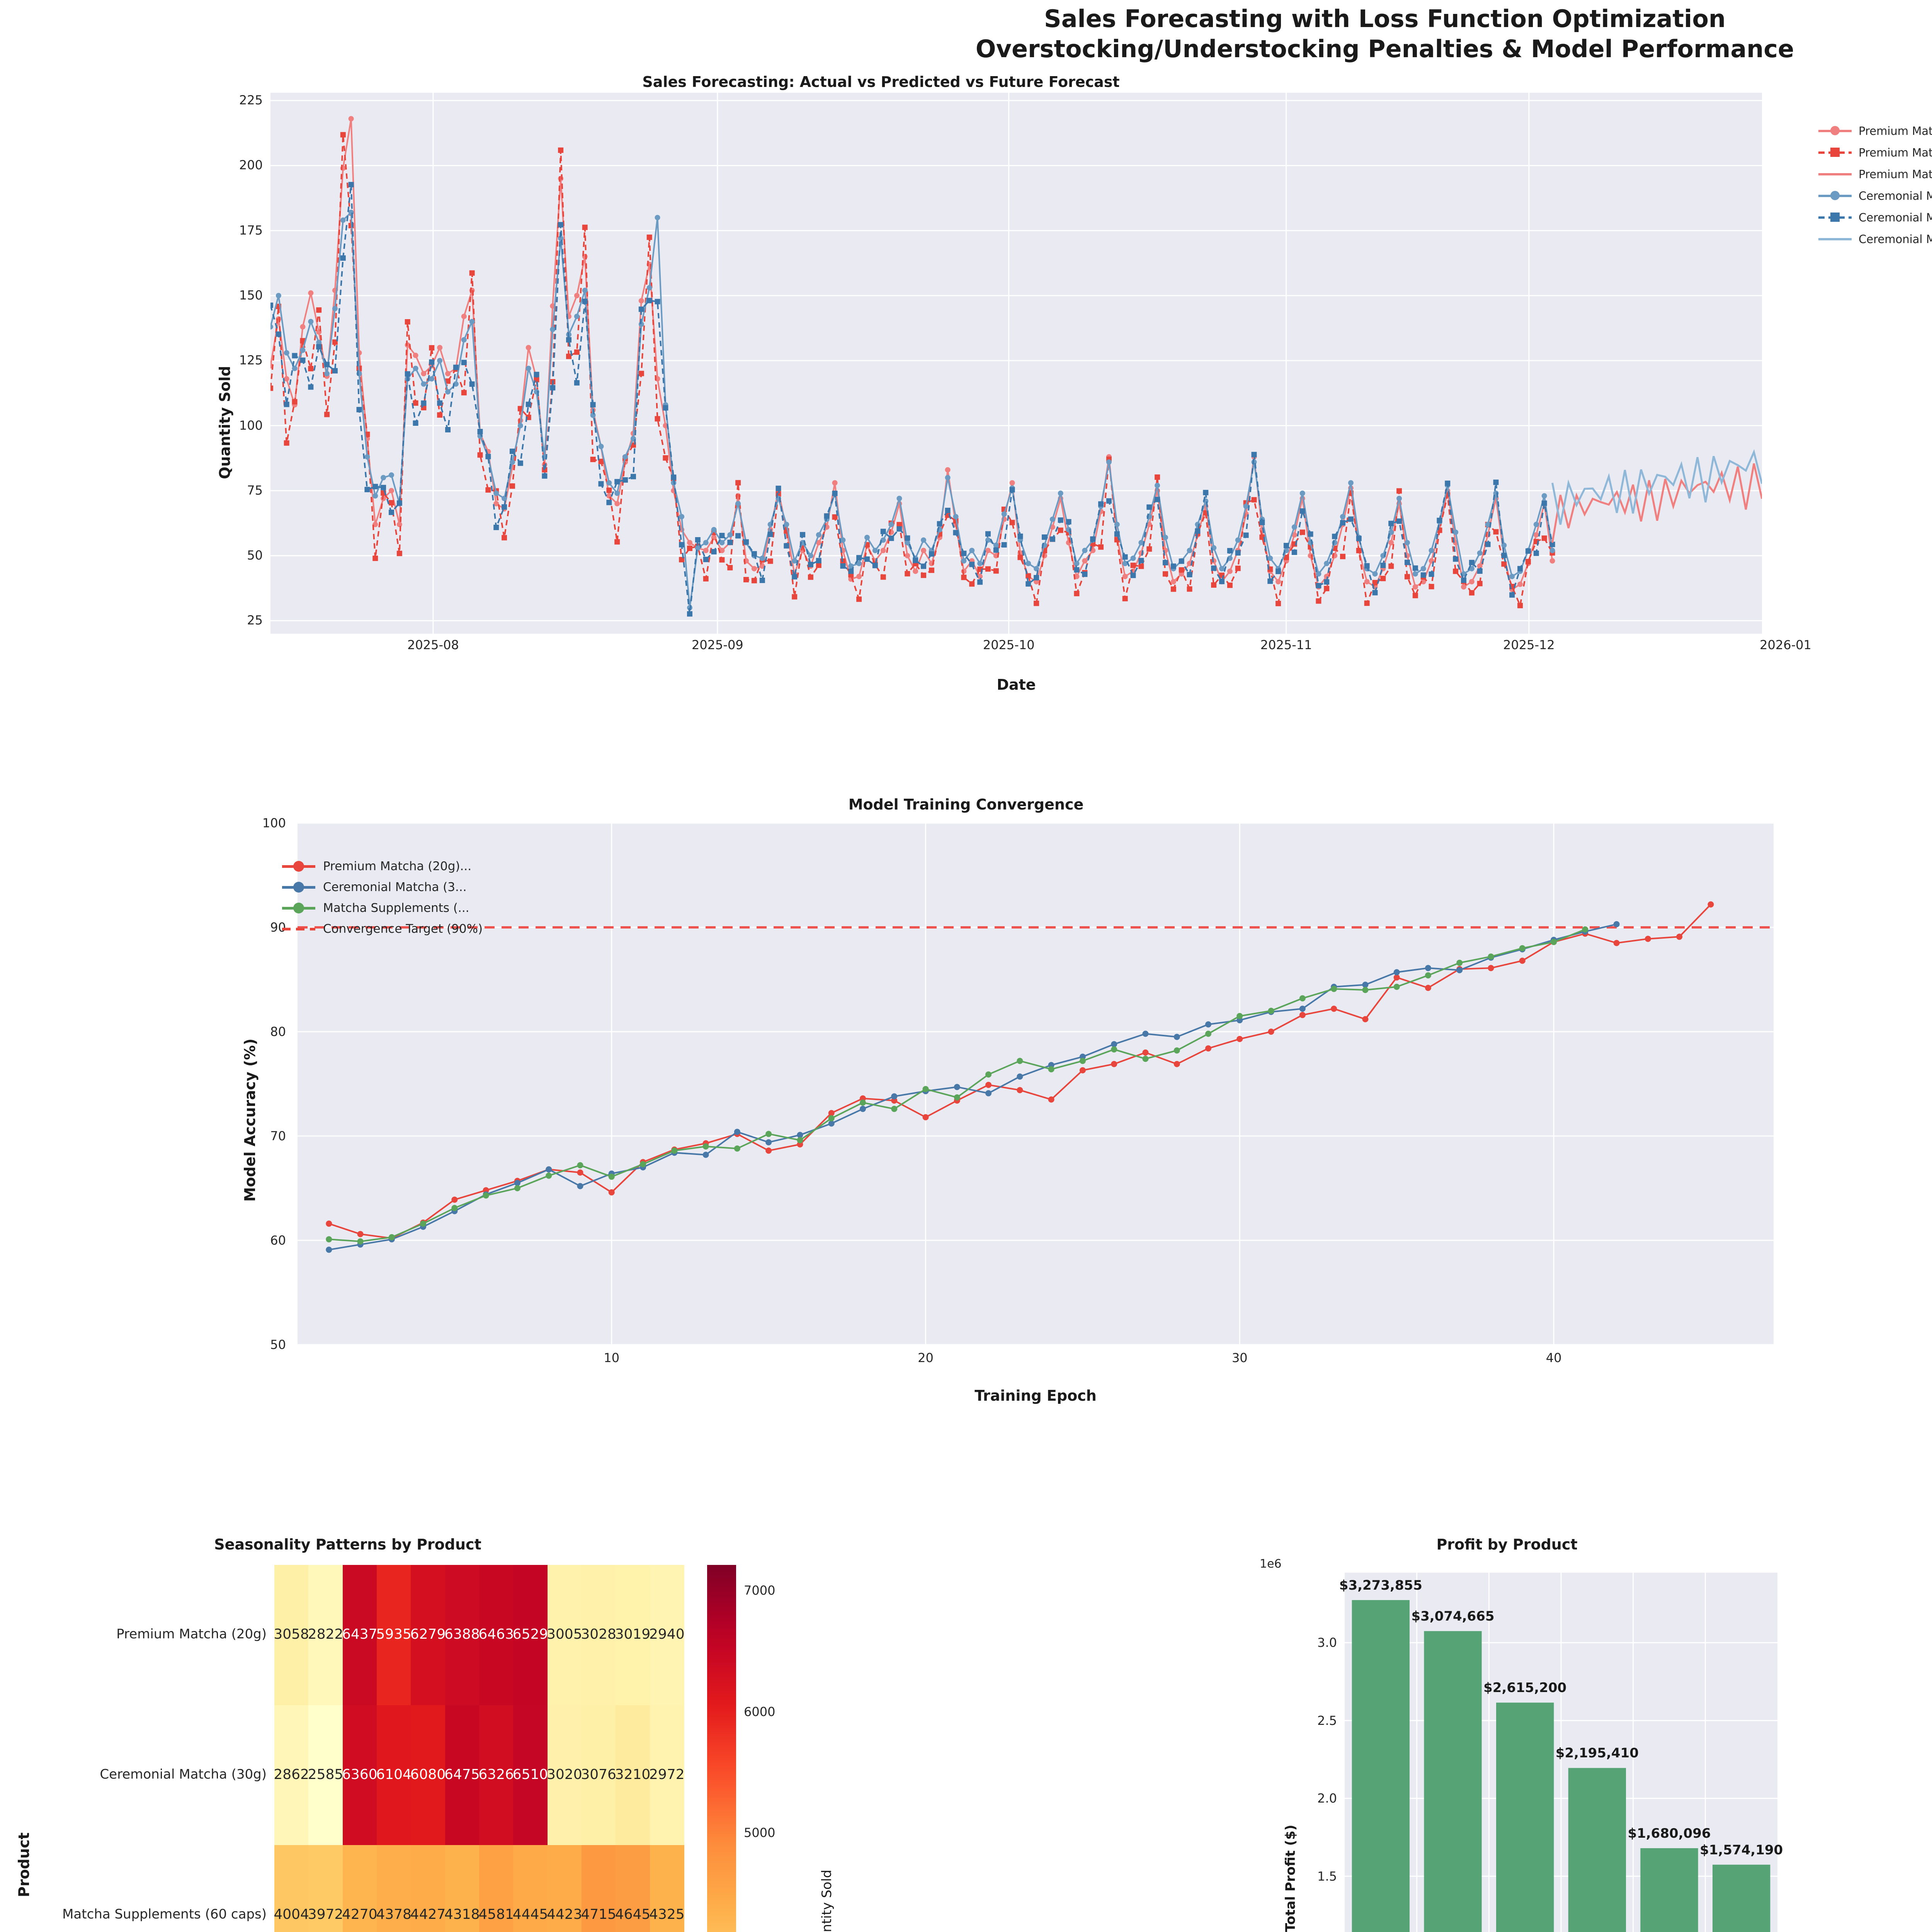  What do you see at coordinates (192, 1634) in the screenshot?
I see `heatmap-row-label: Premium Matcha (20g)` at bounding box center [192, 1634].